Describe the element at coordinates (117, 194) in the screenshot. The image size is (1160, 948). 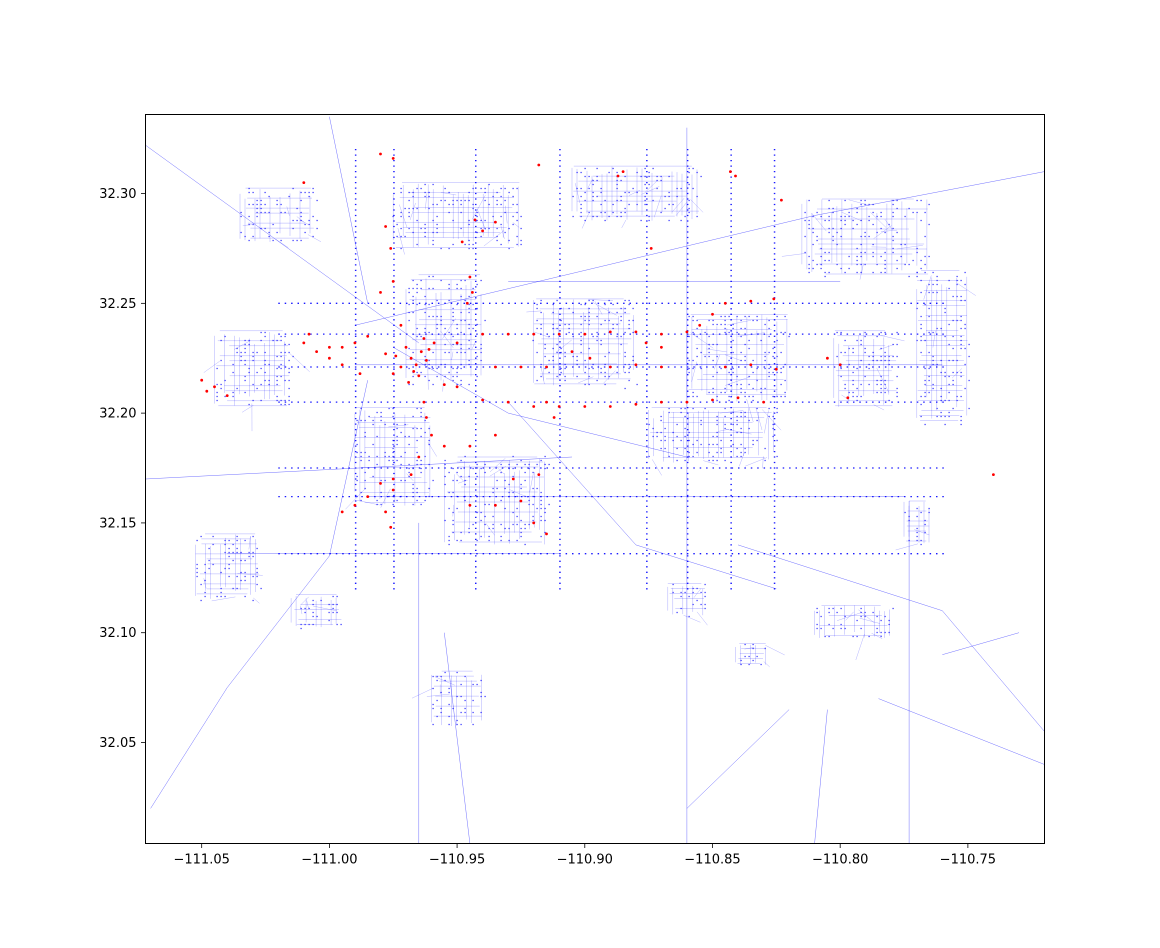
I see `y-tick-label-5: 32.30` at that location.